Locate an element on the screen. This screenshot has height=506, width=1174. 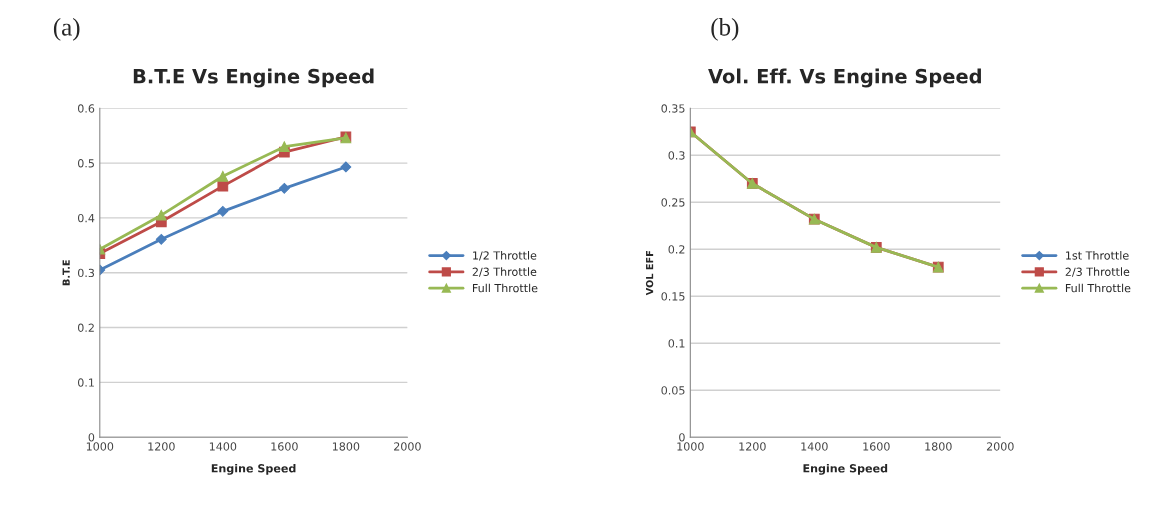
y-tick-label: 0.05 is located at coordinates (673, 390).